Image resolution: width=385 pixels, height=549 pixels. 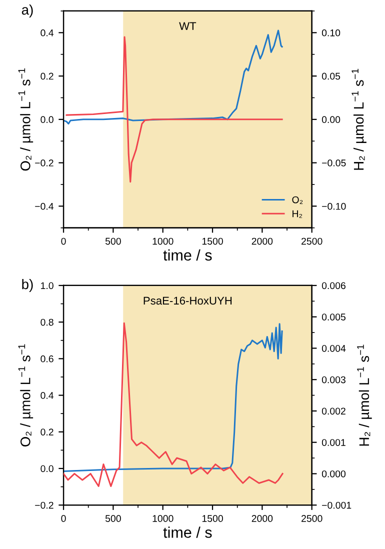 What do you see at coordinates (334, 317) in the screenshot?
I see `y2-tick-label: 0.005` at bounding box center [334, 317].